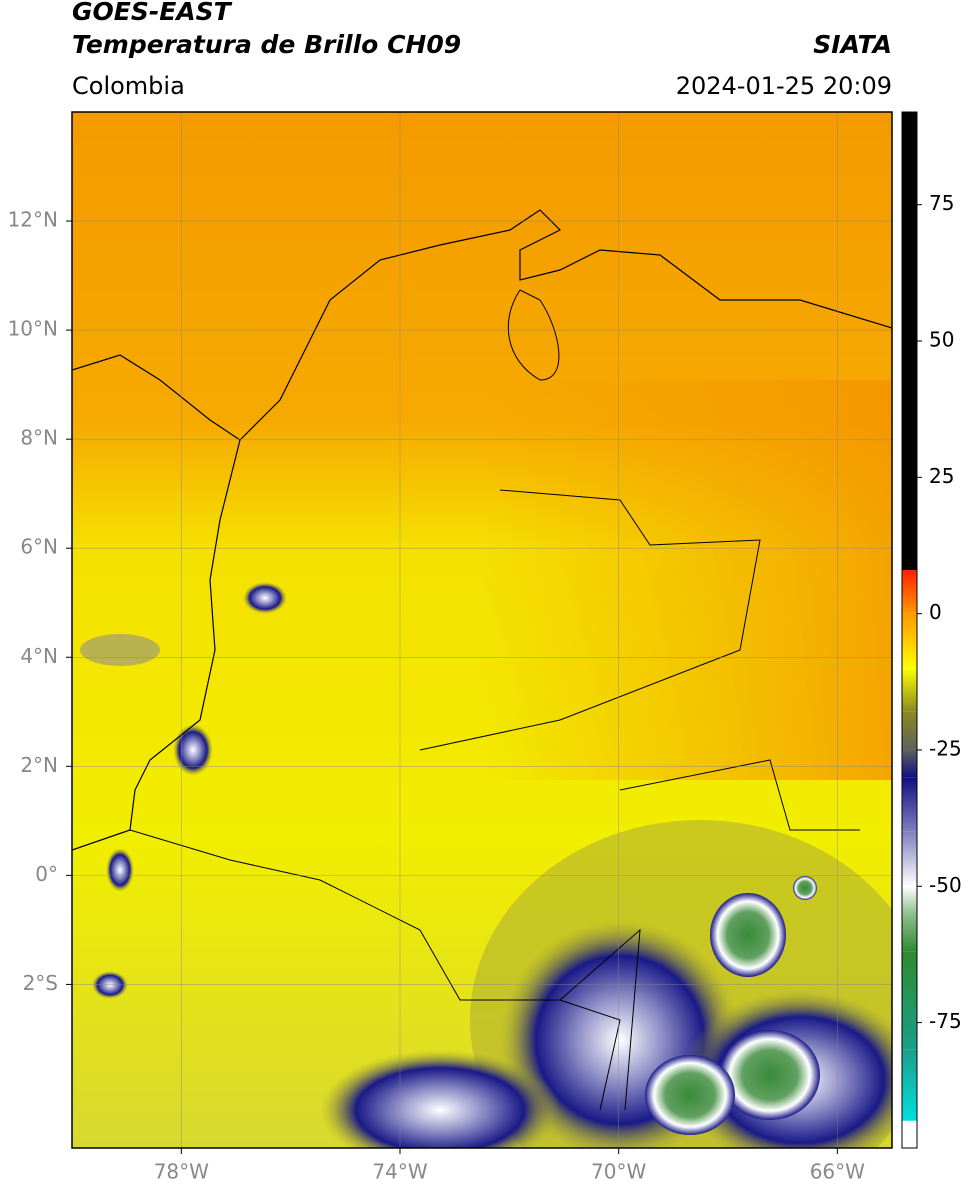  I want to click on y-tick-label: 0°, so click(46, 874).